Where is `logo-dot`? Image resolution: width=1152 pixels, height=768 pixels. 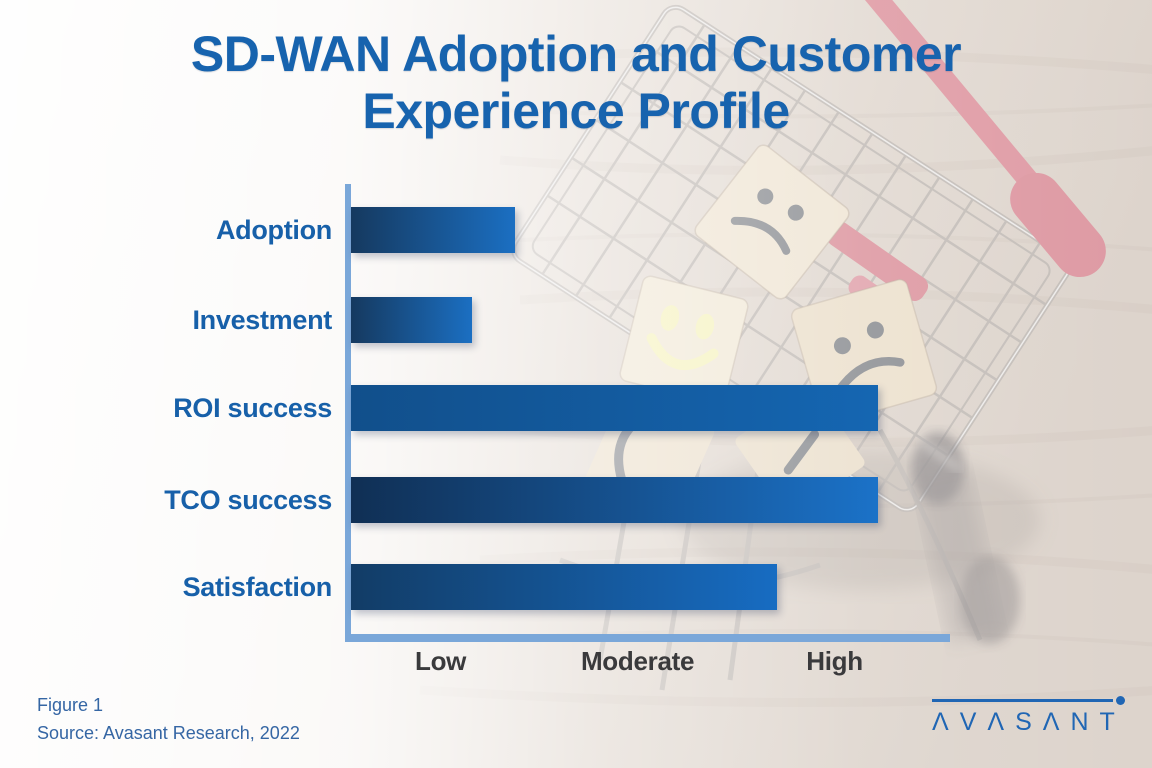
logo-dot is located at coordinates (1120, 700).